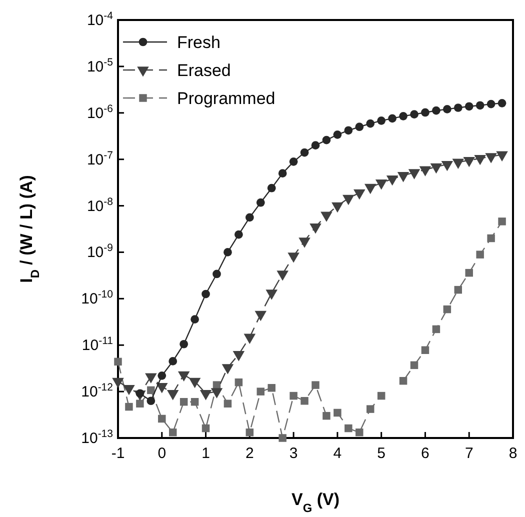 This screenshot has height=517, width=525. Describe the element at coordinates (100, 252) in the screenshot. I see `y-tick-label: 10$^{-9}$` at that location.